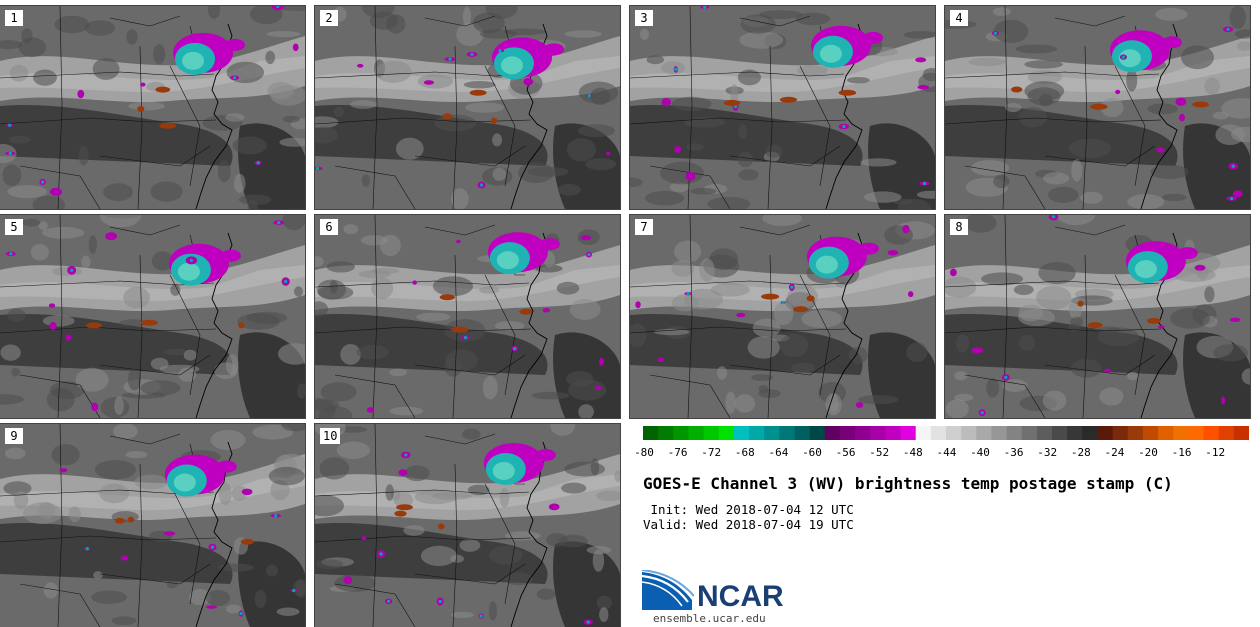  I want to click on valid-time: Valid: Wed 2018-07-04 19 UTC, so click(748, 524).